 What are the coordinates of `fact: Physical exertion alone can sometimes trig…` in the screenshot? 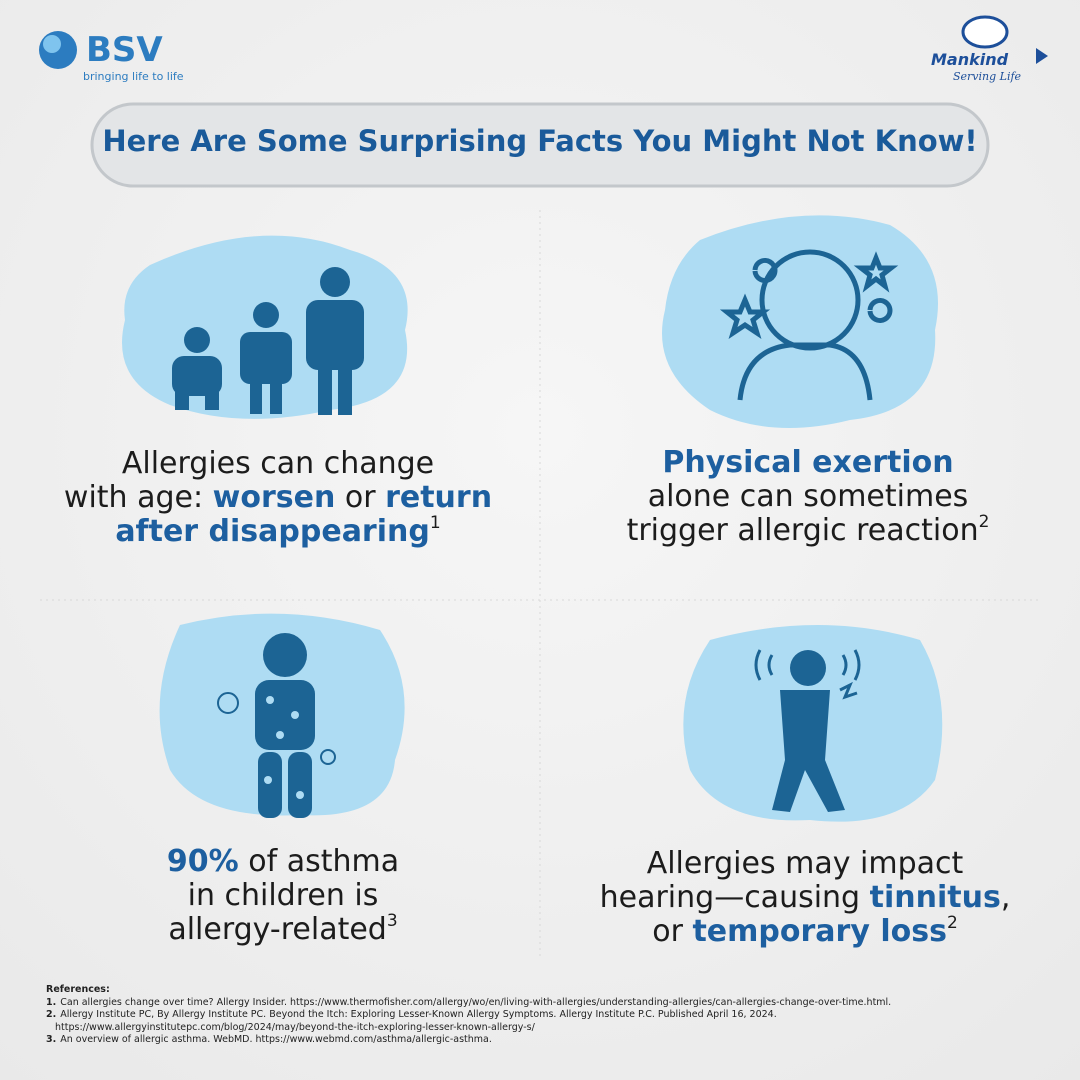 It's located at (808, 497).